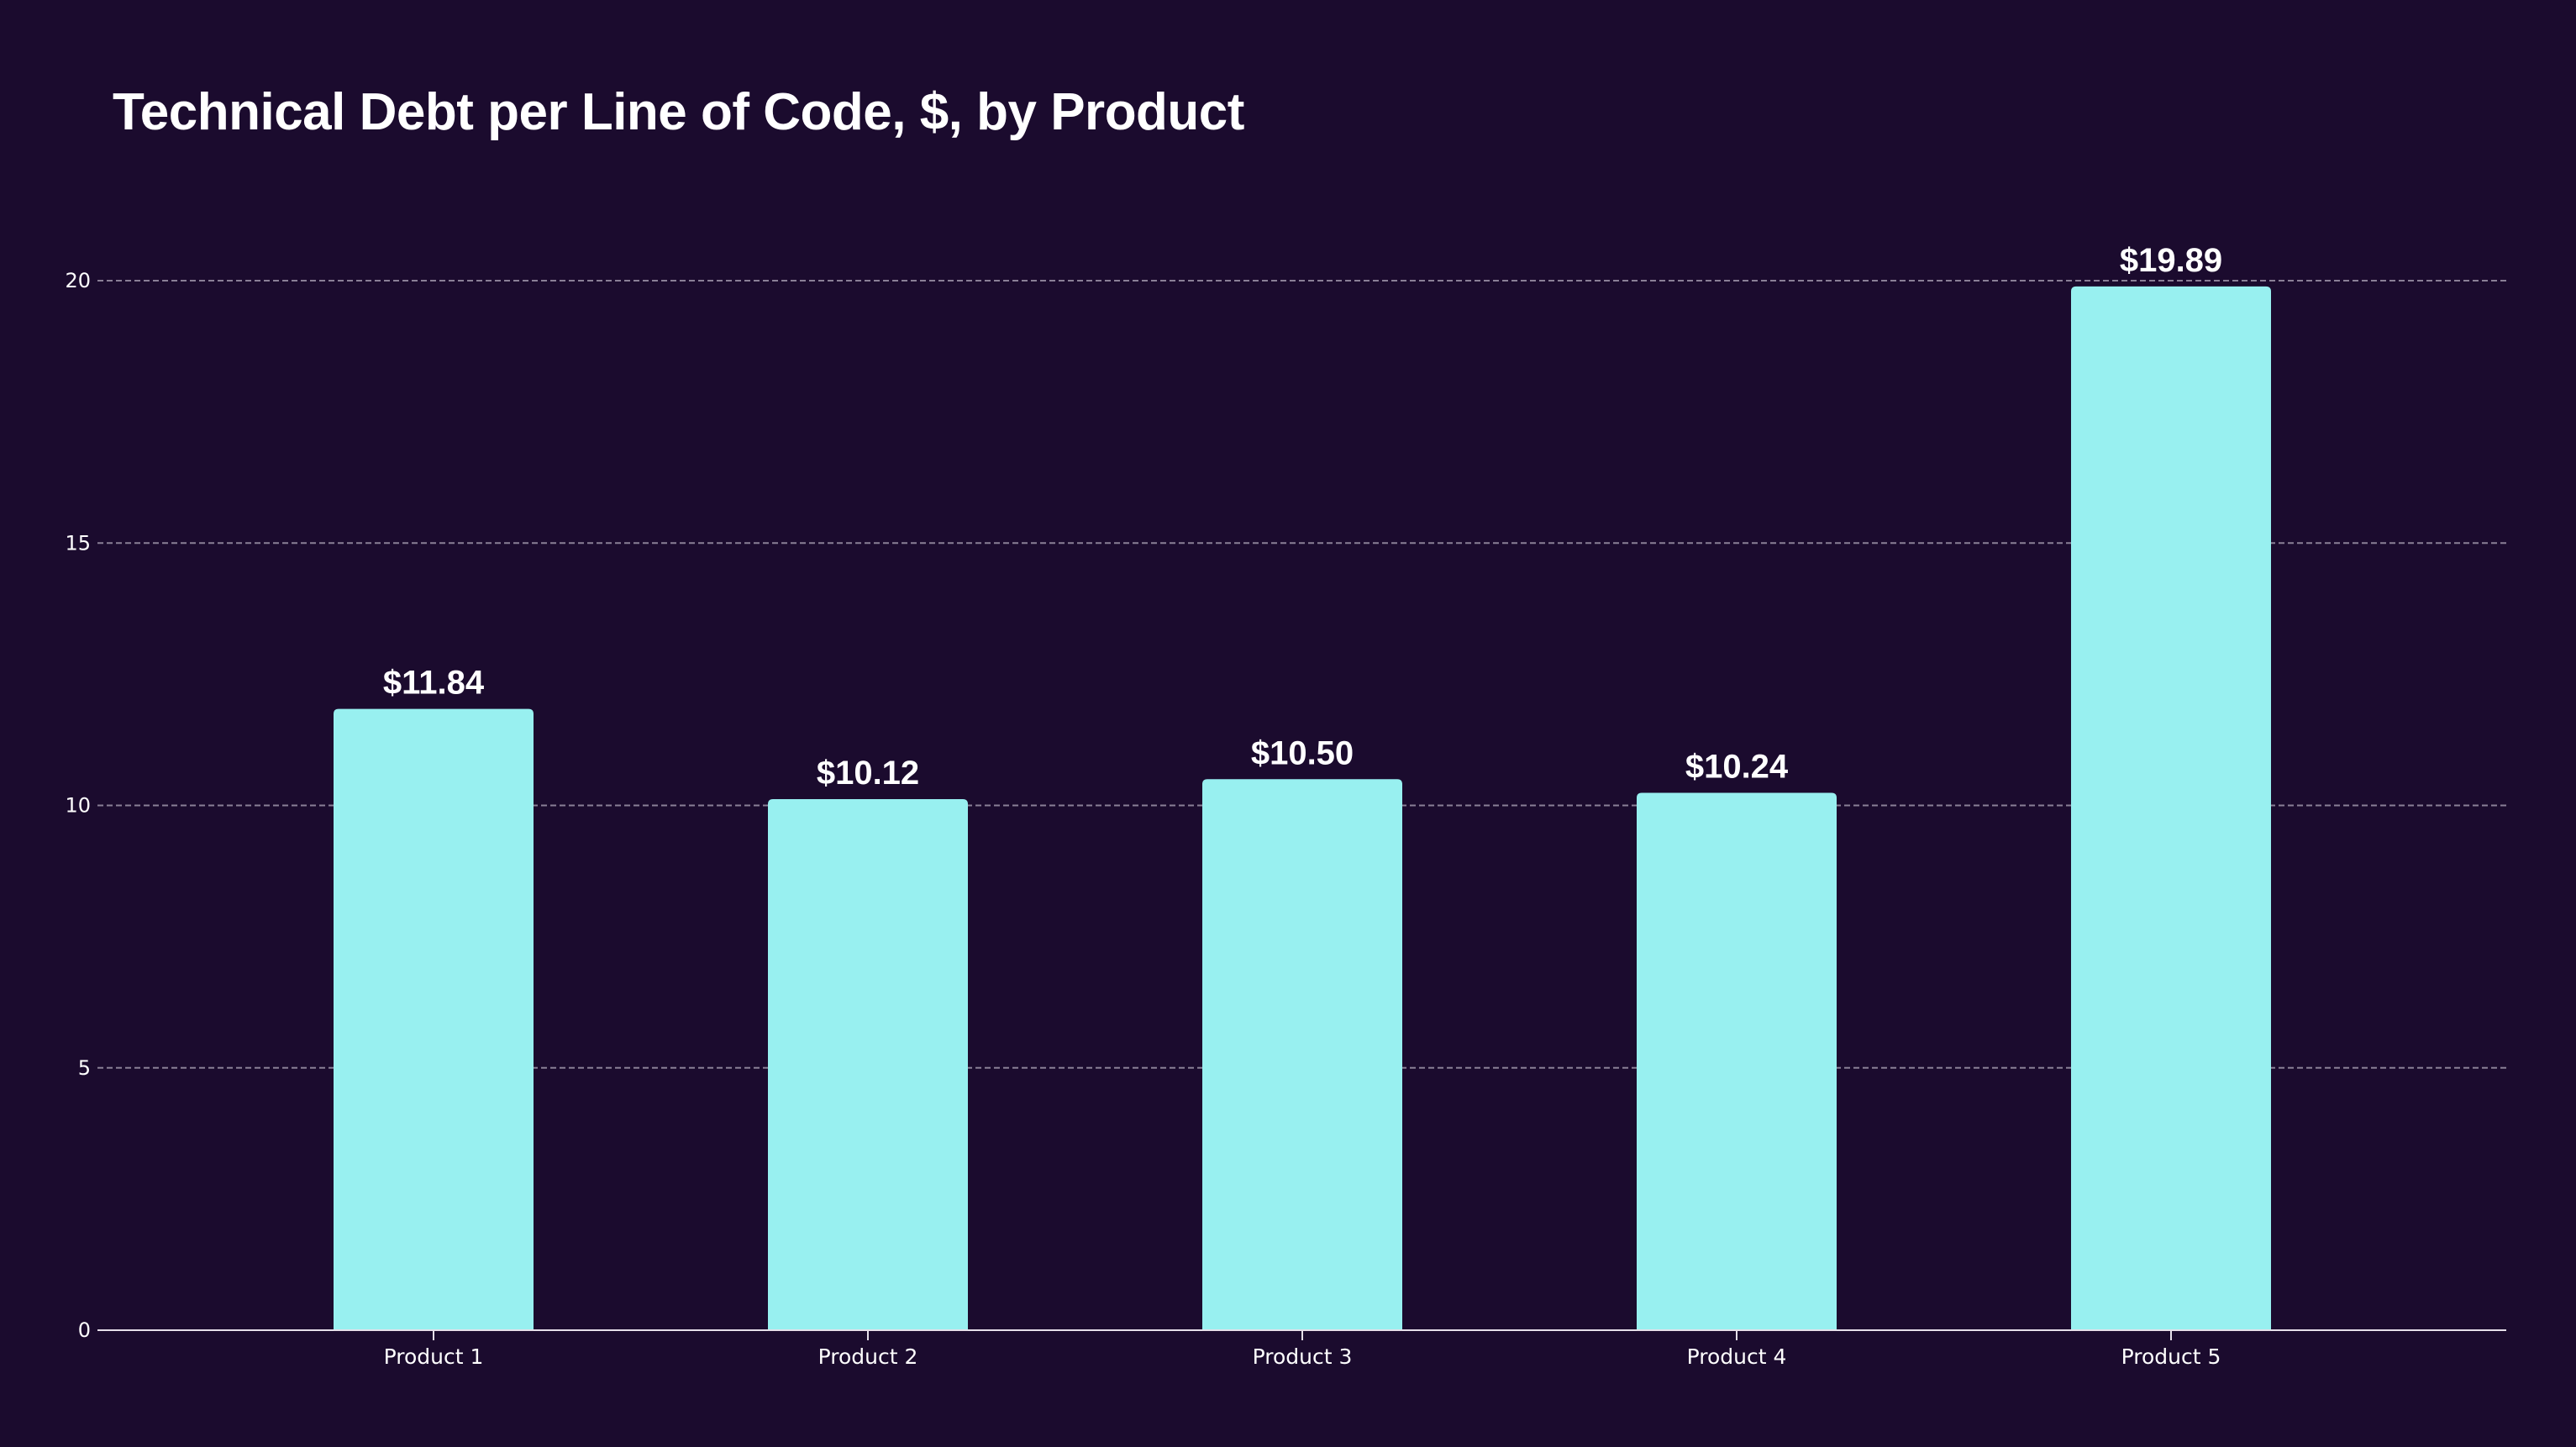 This screenshot has height=1447, width=2576. Describe the element at coordinates (1737, 1356) in the screenshot. I see `x-tick-label: Product 4` at that location.